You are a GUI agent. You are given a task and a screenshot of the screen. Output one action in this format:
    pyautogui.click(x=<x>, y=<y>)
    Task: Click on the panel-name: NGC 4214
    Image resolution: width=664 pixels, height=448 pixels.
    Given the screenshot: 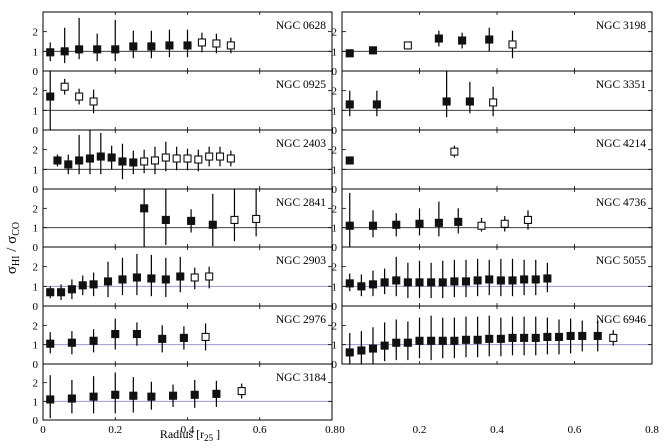 What is the action you would take?
    pyautogui.click(x=621, y=144)
    